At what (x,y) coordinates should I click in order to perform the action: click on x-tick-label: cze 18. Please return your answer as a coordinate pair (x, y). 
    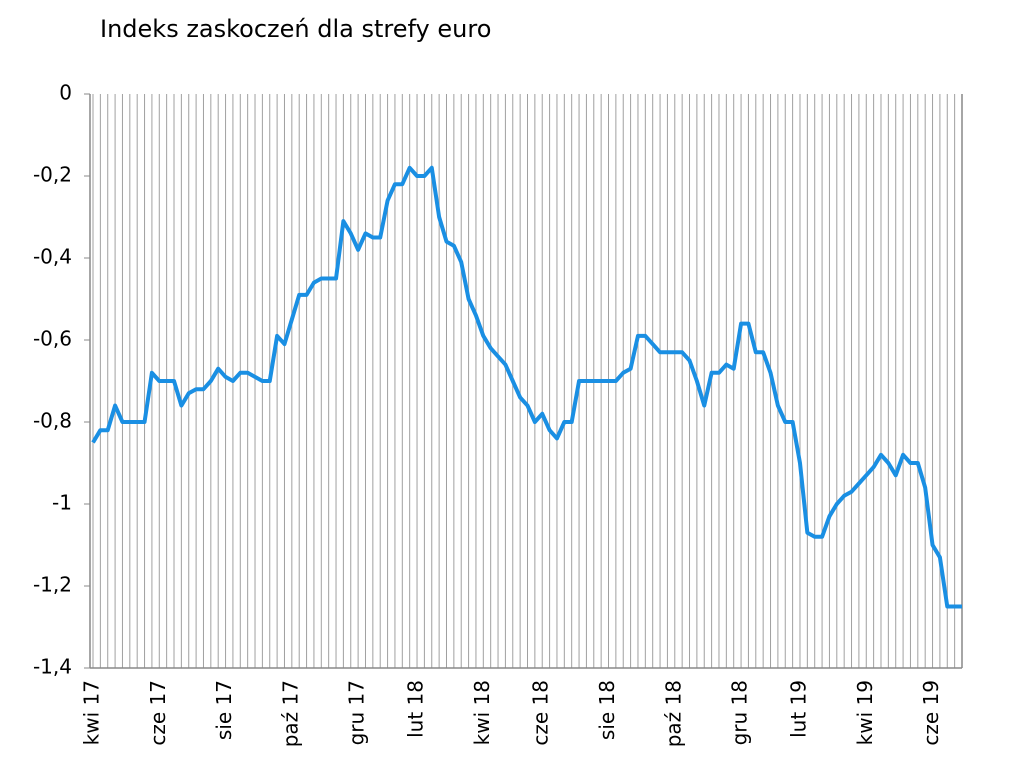
    Looking at the image, I should click on (541, 713).